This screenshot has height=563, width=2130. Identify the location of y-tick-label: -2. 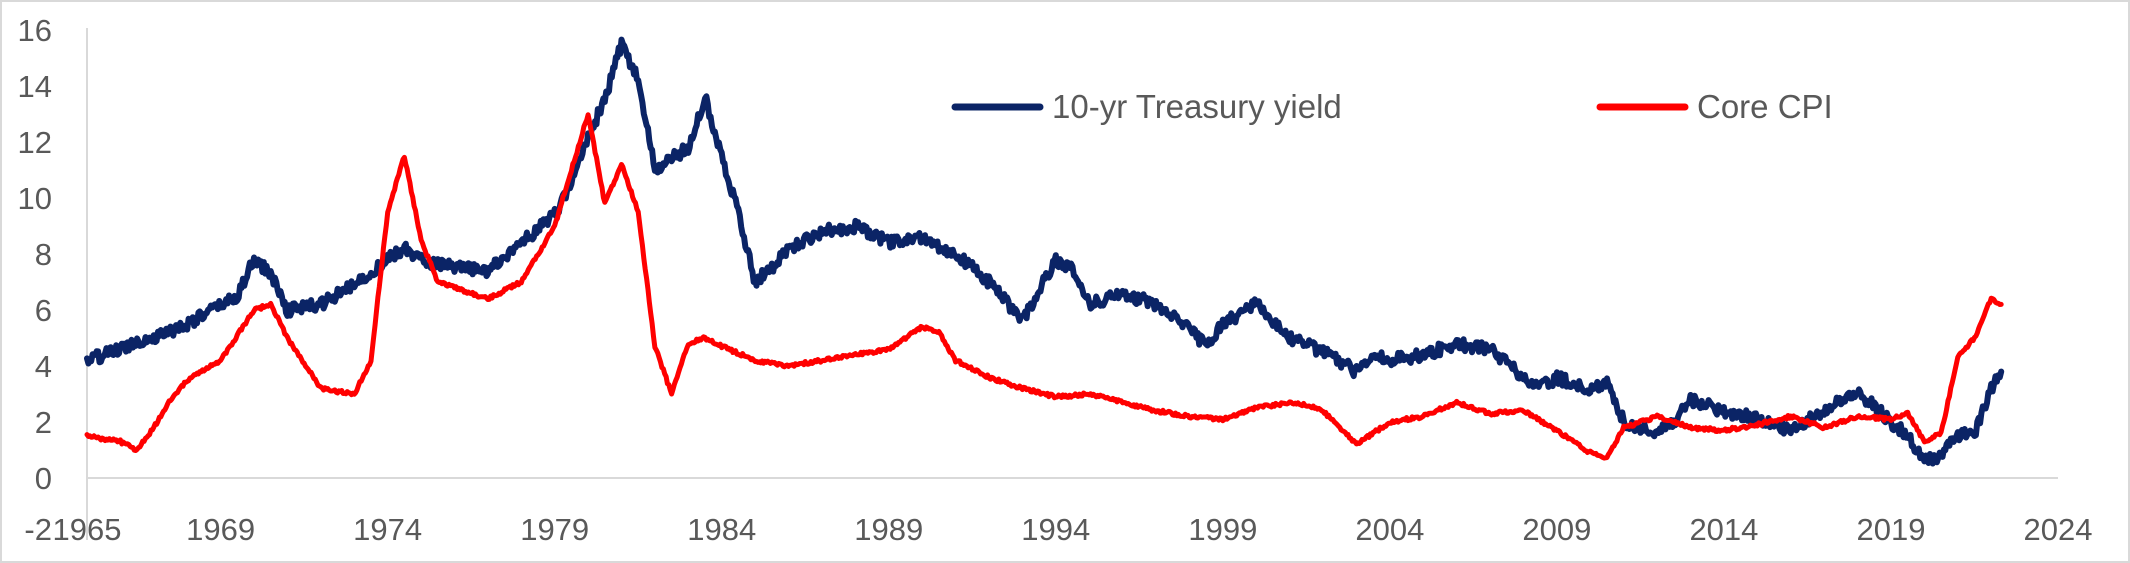
(38, 529).